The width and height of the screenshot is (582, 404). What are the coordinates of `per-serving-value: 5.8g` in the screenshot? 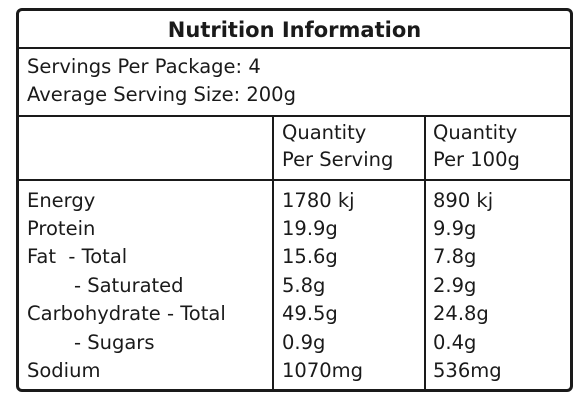 It's located at (304, 285).